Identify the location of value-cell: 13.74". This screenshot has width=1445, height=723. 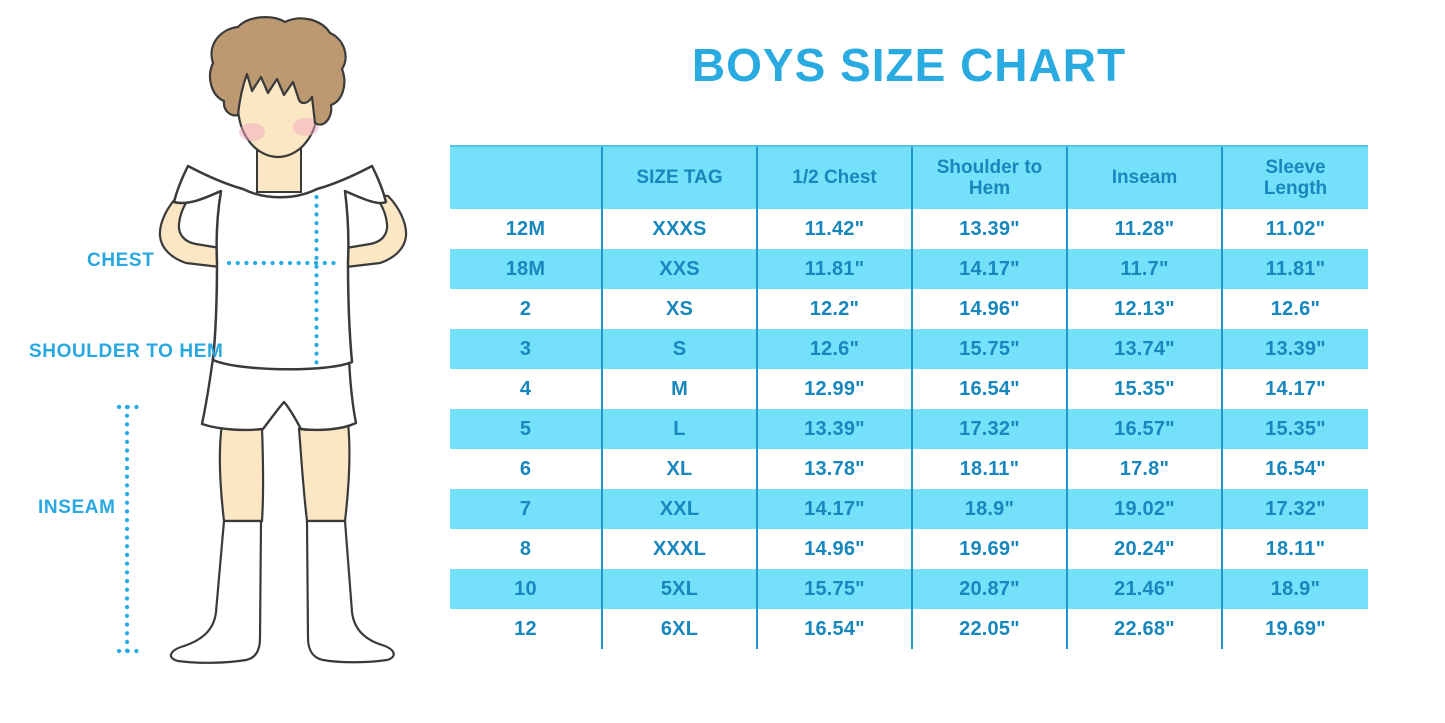
(1145, 349).